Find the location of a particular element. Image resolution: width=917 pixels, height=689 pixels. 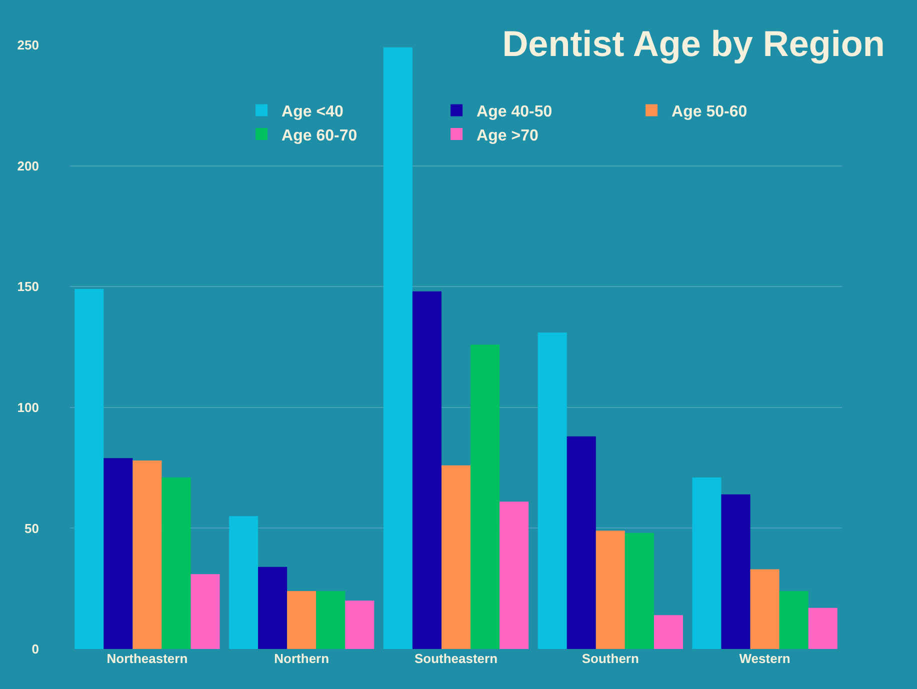

x-tick-label: Southern is located at coordinates (610, 658).